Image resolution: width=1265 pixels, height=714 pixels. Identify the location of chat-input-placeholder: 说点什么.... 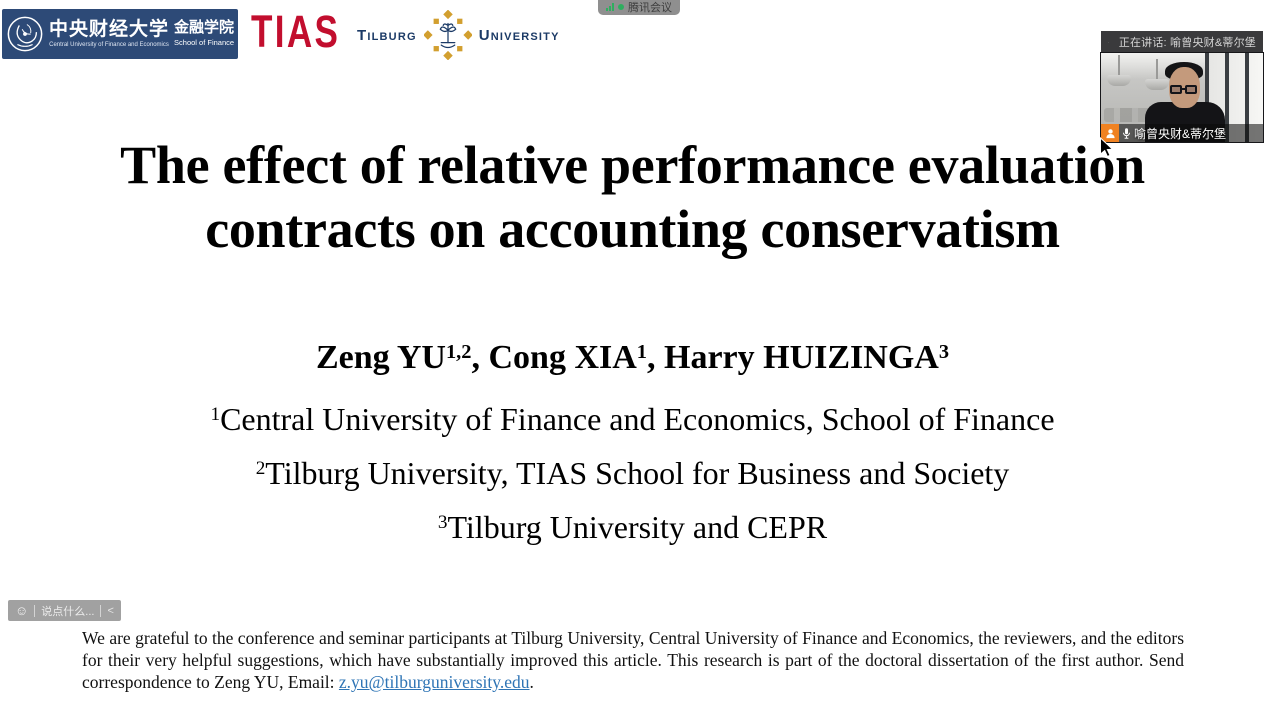
(68, 611).